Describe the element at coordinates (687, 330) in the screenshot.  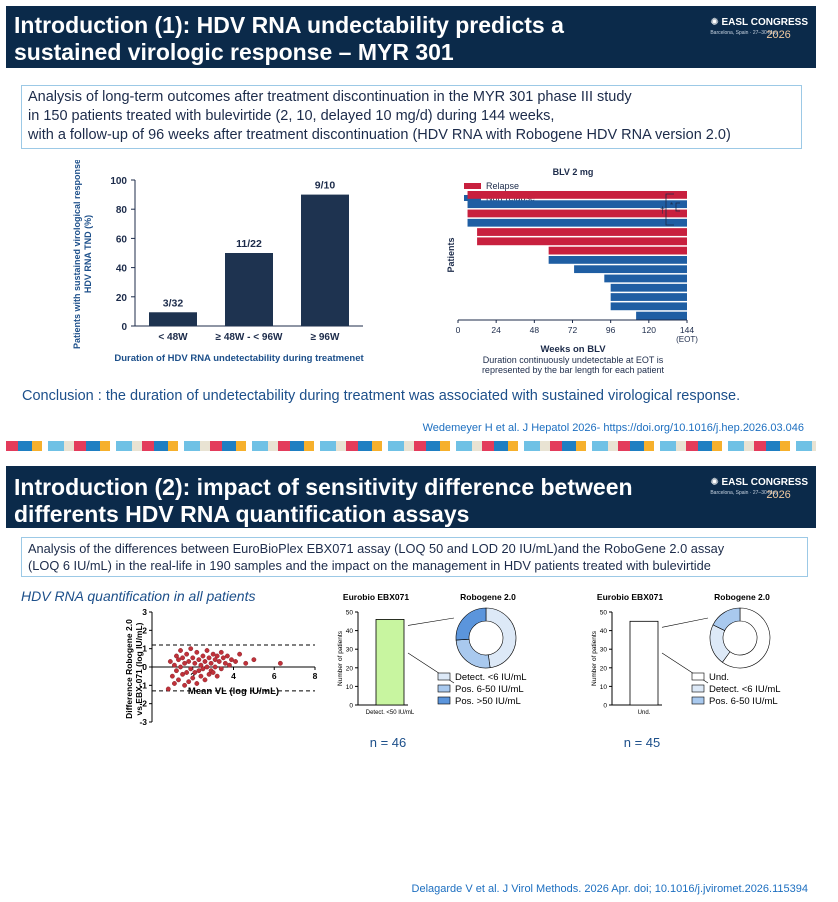
I see `blv-x-tick-label: 144` at that location.